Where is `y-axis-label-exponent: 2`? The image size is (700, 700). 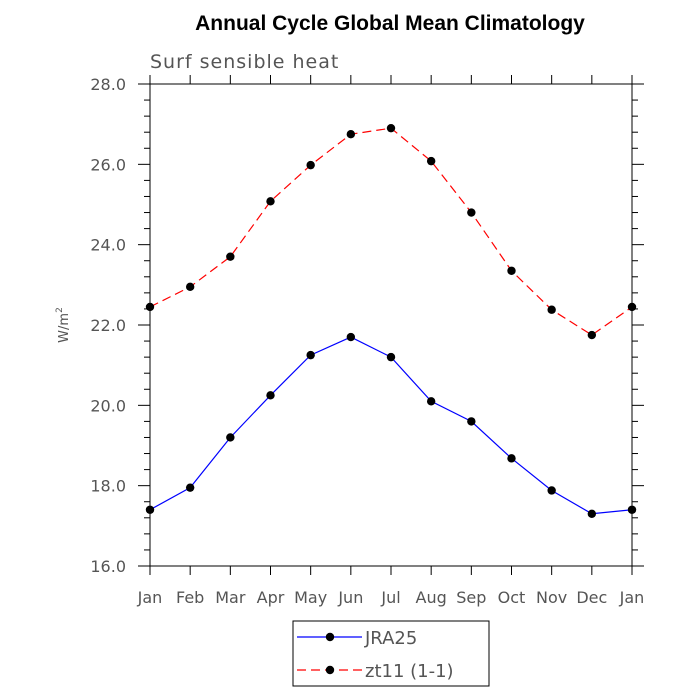
y-axis-label-exponent: 2 is located at coordinates (60, 310).